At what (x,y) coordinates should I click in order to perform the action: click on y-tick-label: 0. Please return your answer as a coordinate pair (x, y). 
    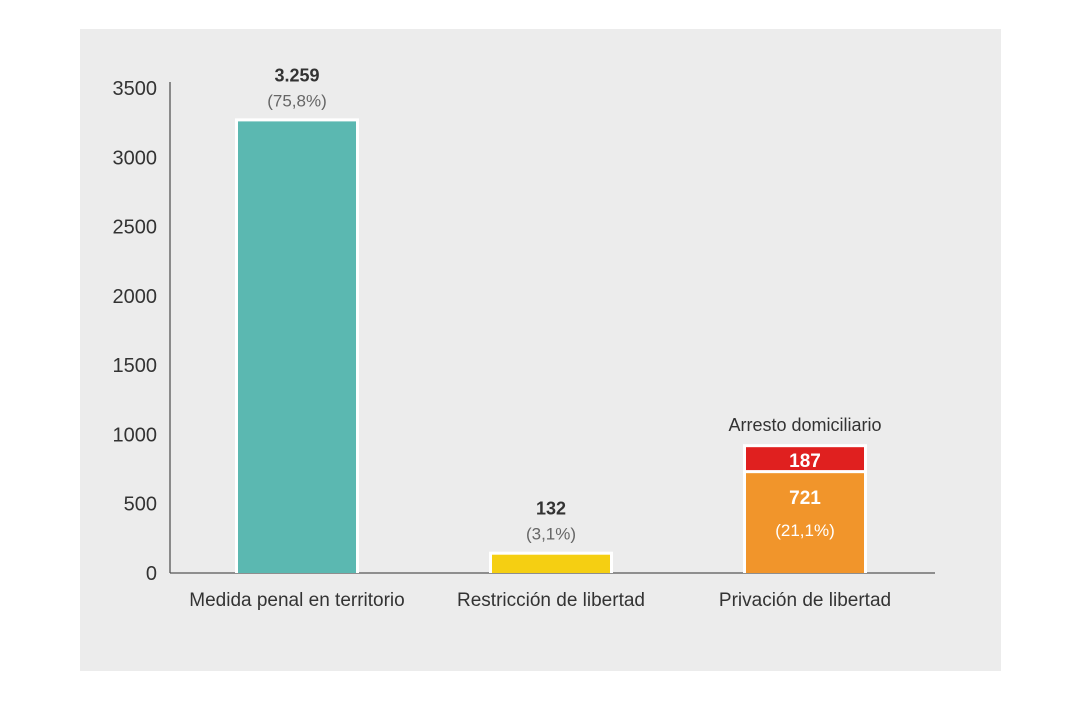
    Looking at the image, I should click on (151, 574).